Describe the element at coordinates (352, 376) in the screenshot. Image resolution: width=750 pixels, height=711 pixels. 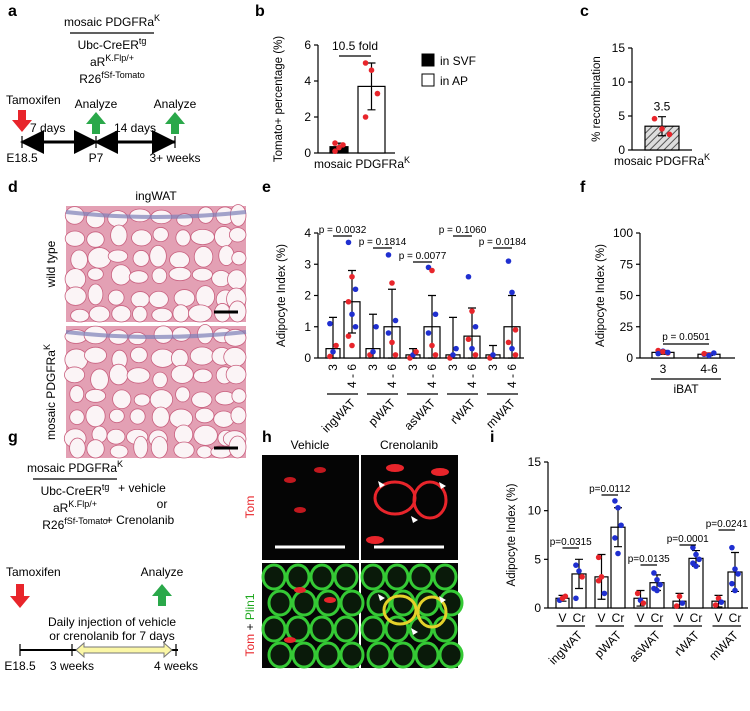
I see `x-tick-label: 4 - 6` at that location.